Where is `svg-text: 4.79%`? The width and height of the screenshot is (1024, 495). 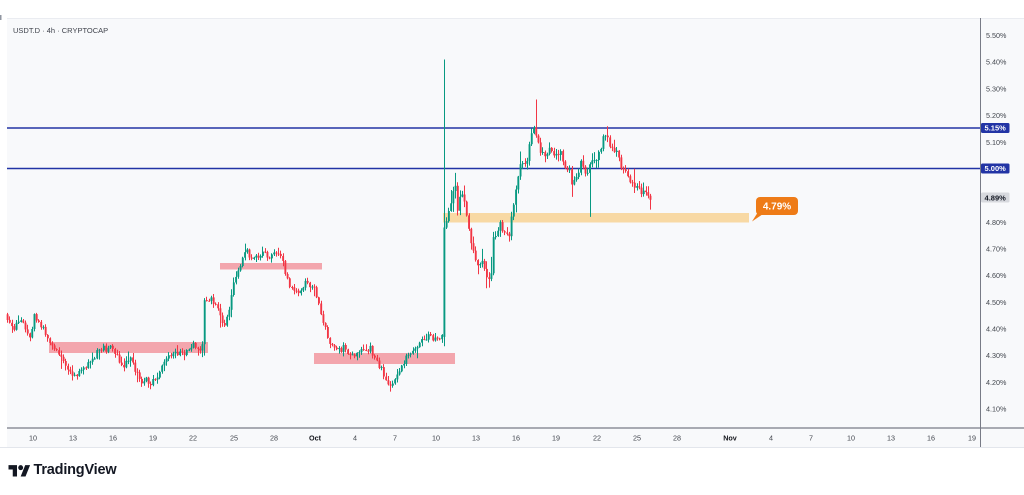 svg-text: 4.79% is located at coordinates (777, 207).